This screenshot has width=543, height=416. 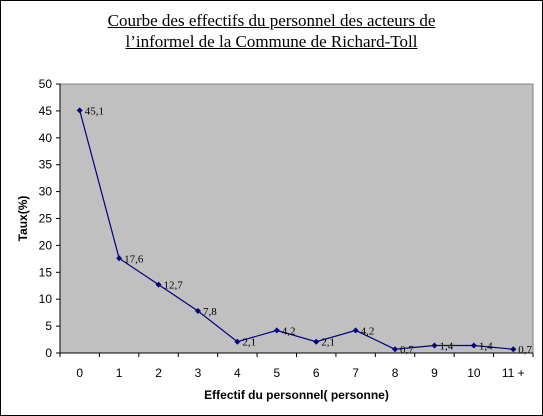 I want to click on y-tick-label: 45, so click(x=46, y=111).